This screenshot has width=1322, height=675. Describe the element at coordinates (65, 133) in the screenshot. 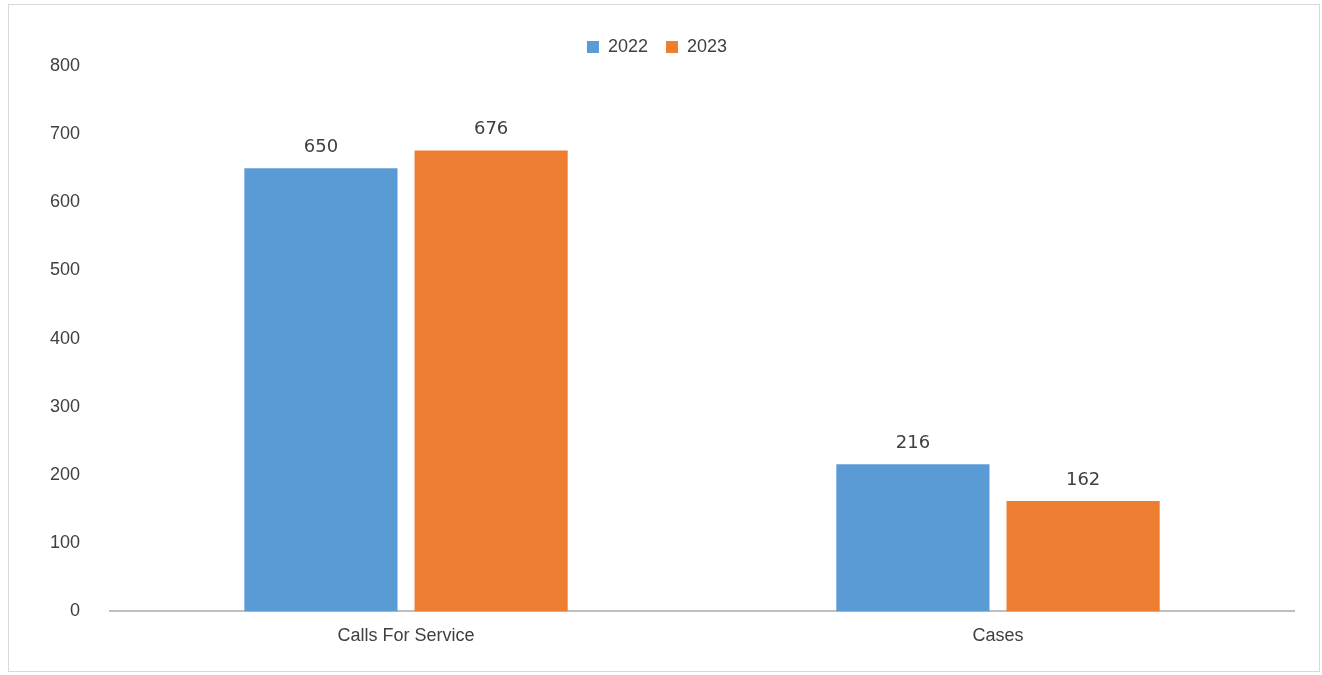

I see `y-tick-label: 700` at that location.